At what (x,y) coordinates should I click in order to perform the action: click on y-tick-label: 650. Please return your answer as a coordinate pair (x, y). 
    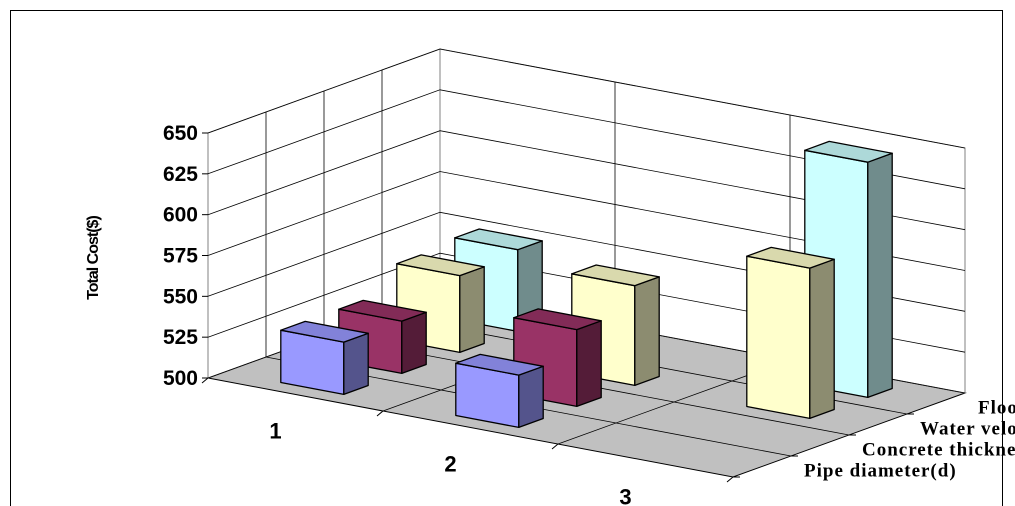
    Looking at the image, I should click on (180, 133).